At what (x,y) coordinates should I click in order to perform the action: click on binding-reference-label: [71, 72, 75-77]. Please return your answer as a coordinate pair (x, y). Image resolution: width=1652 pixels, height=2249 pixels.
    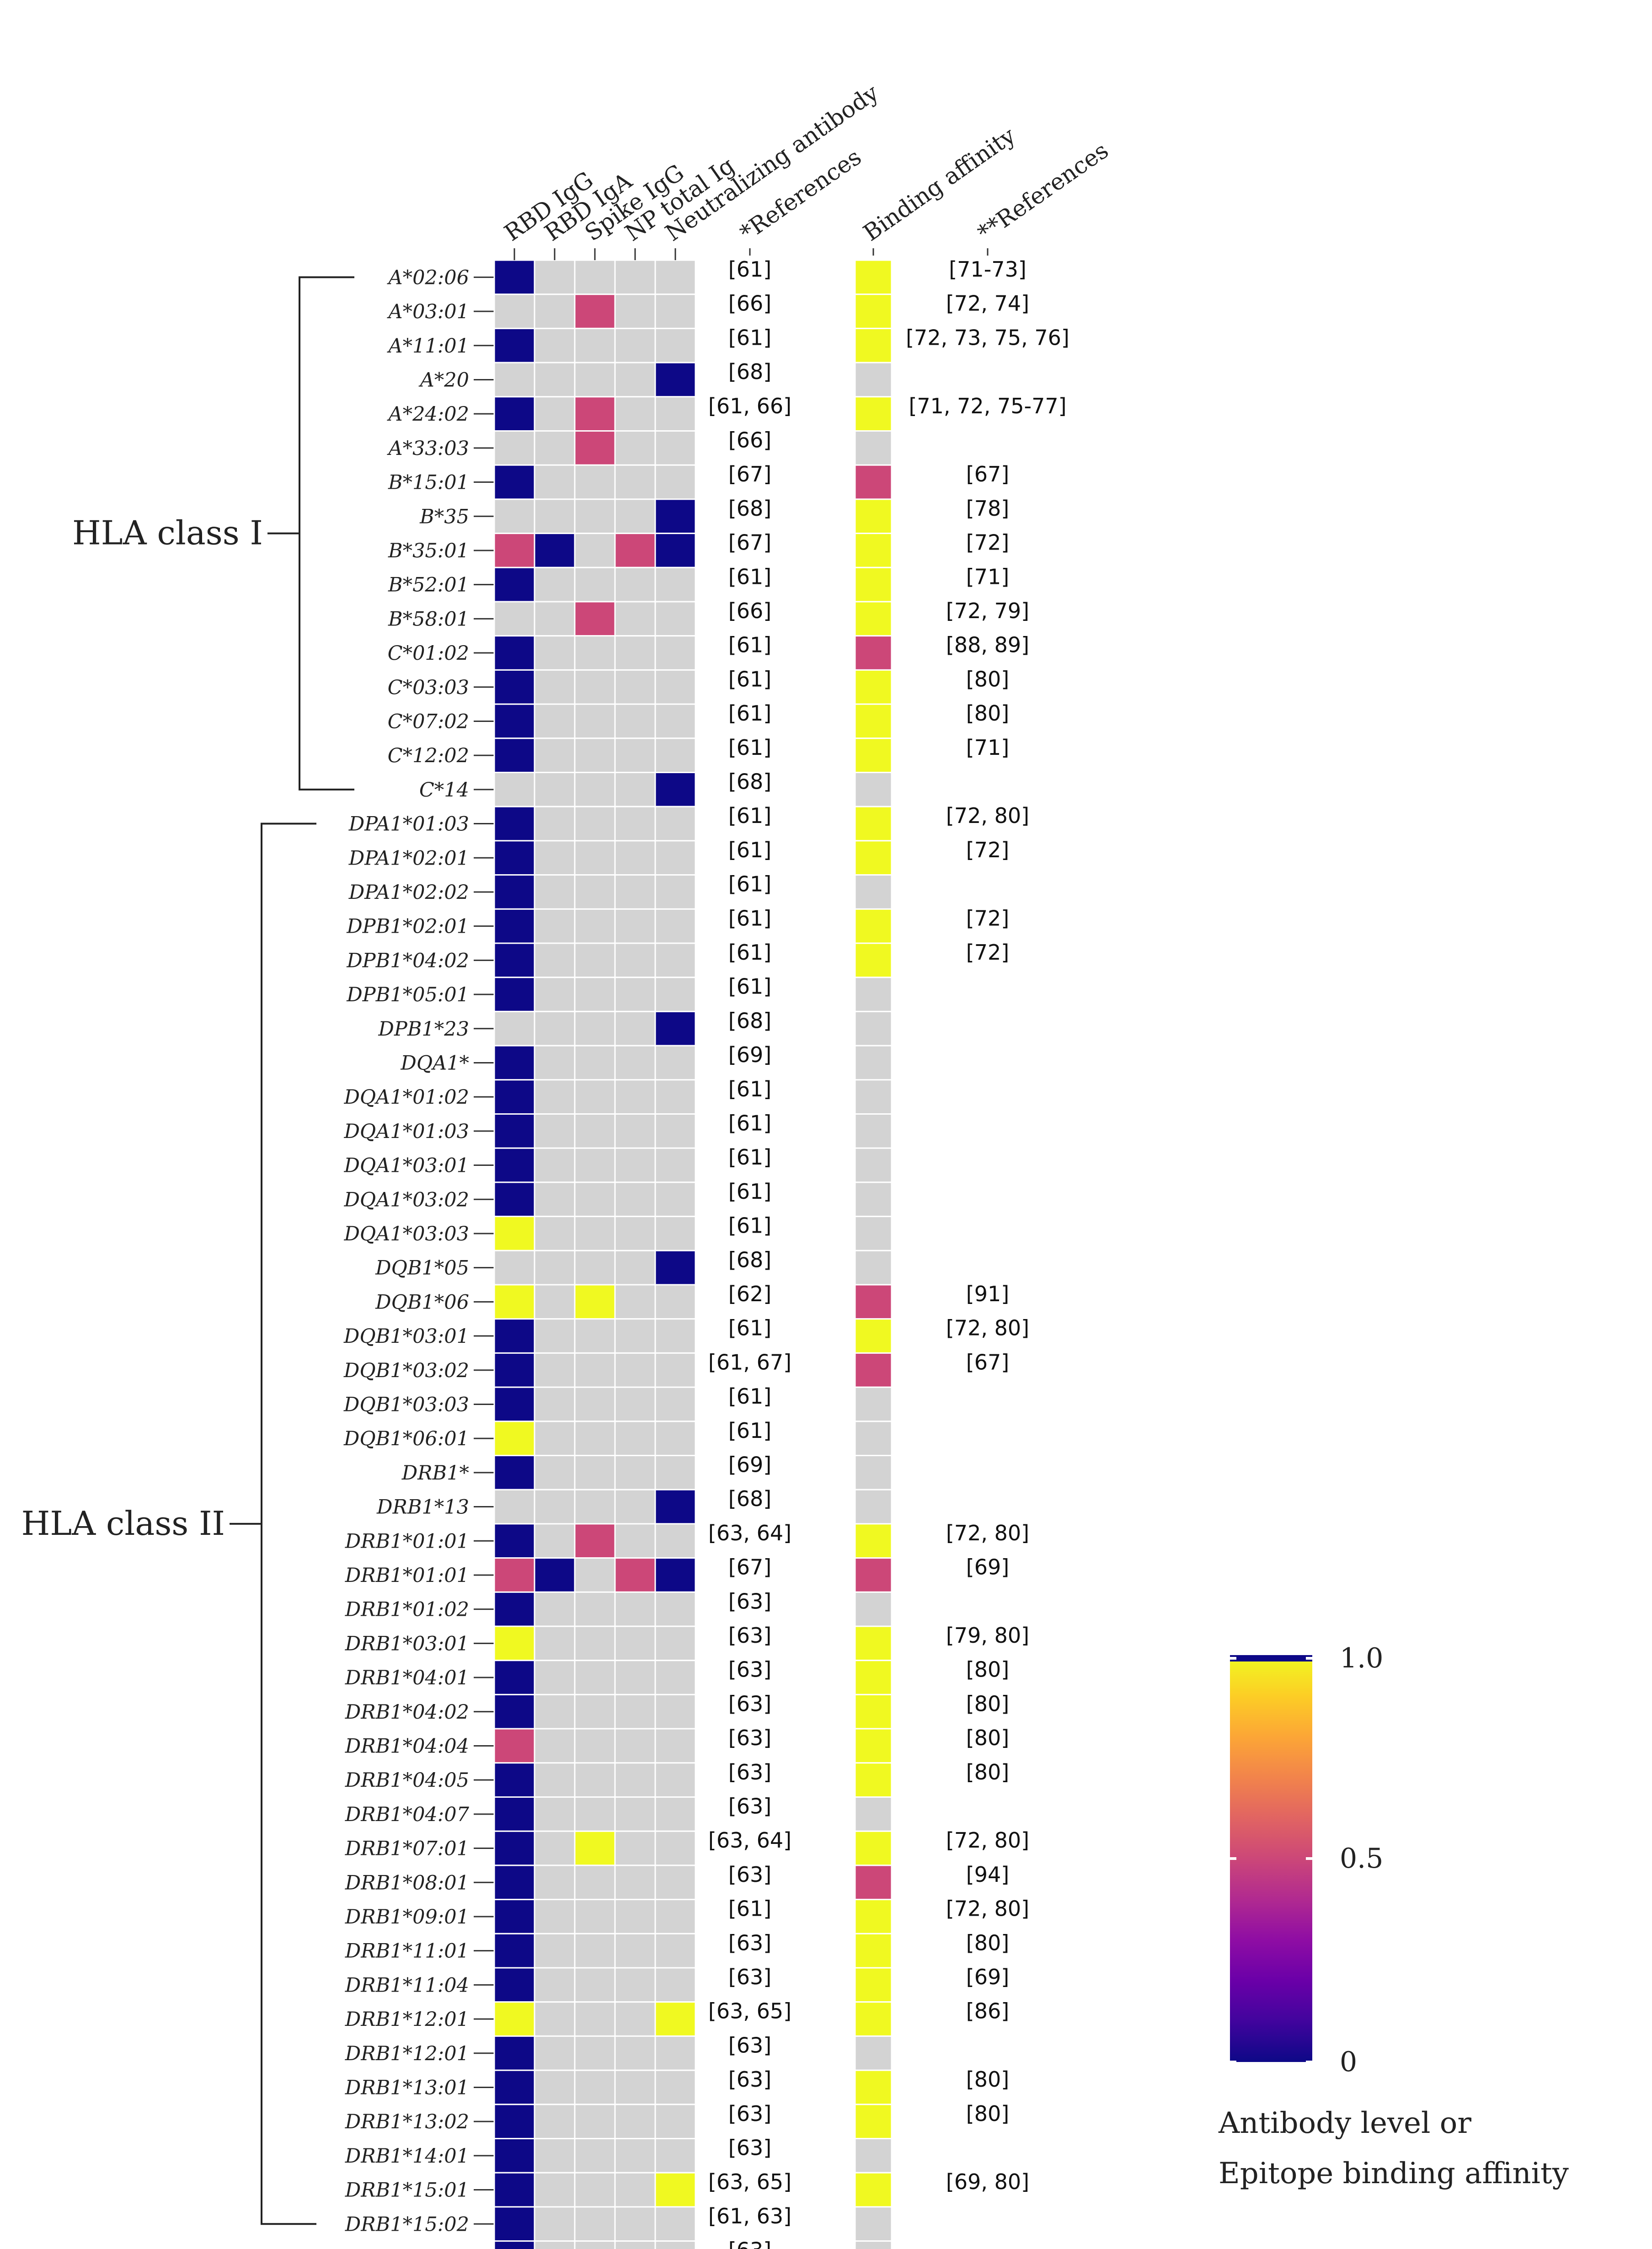
    Looking at the image, I should click on (987, 406).